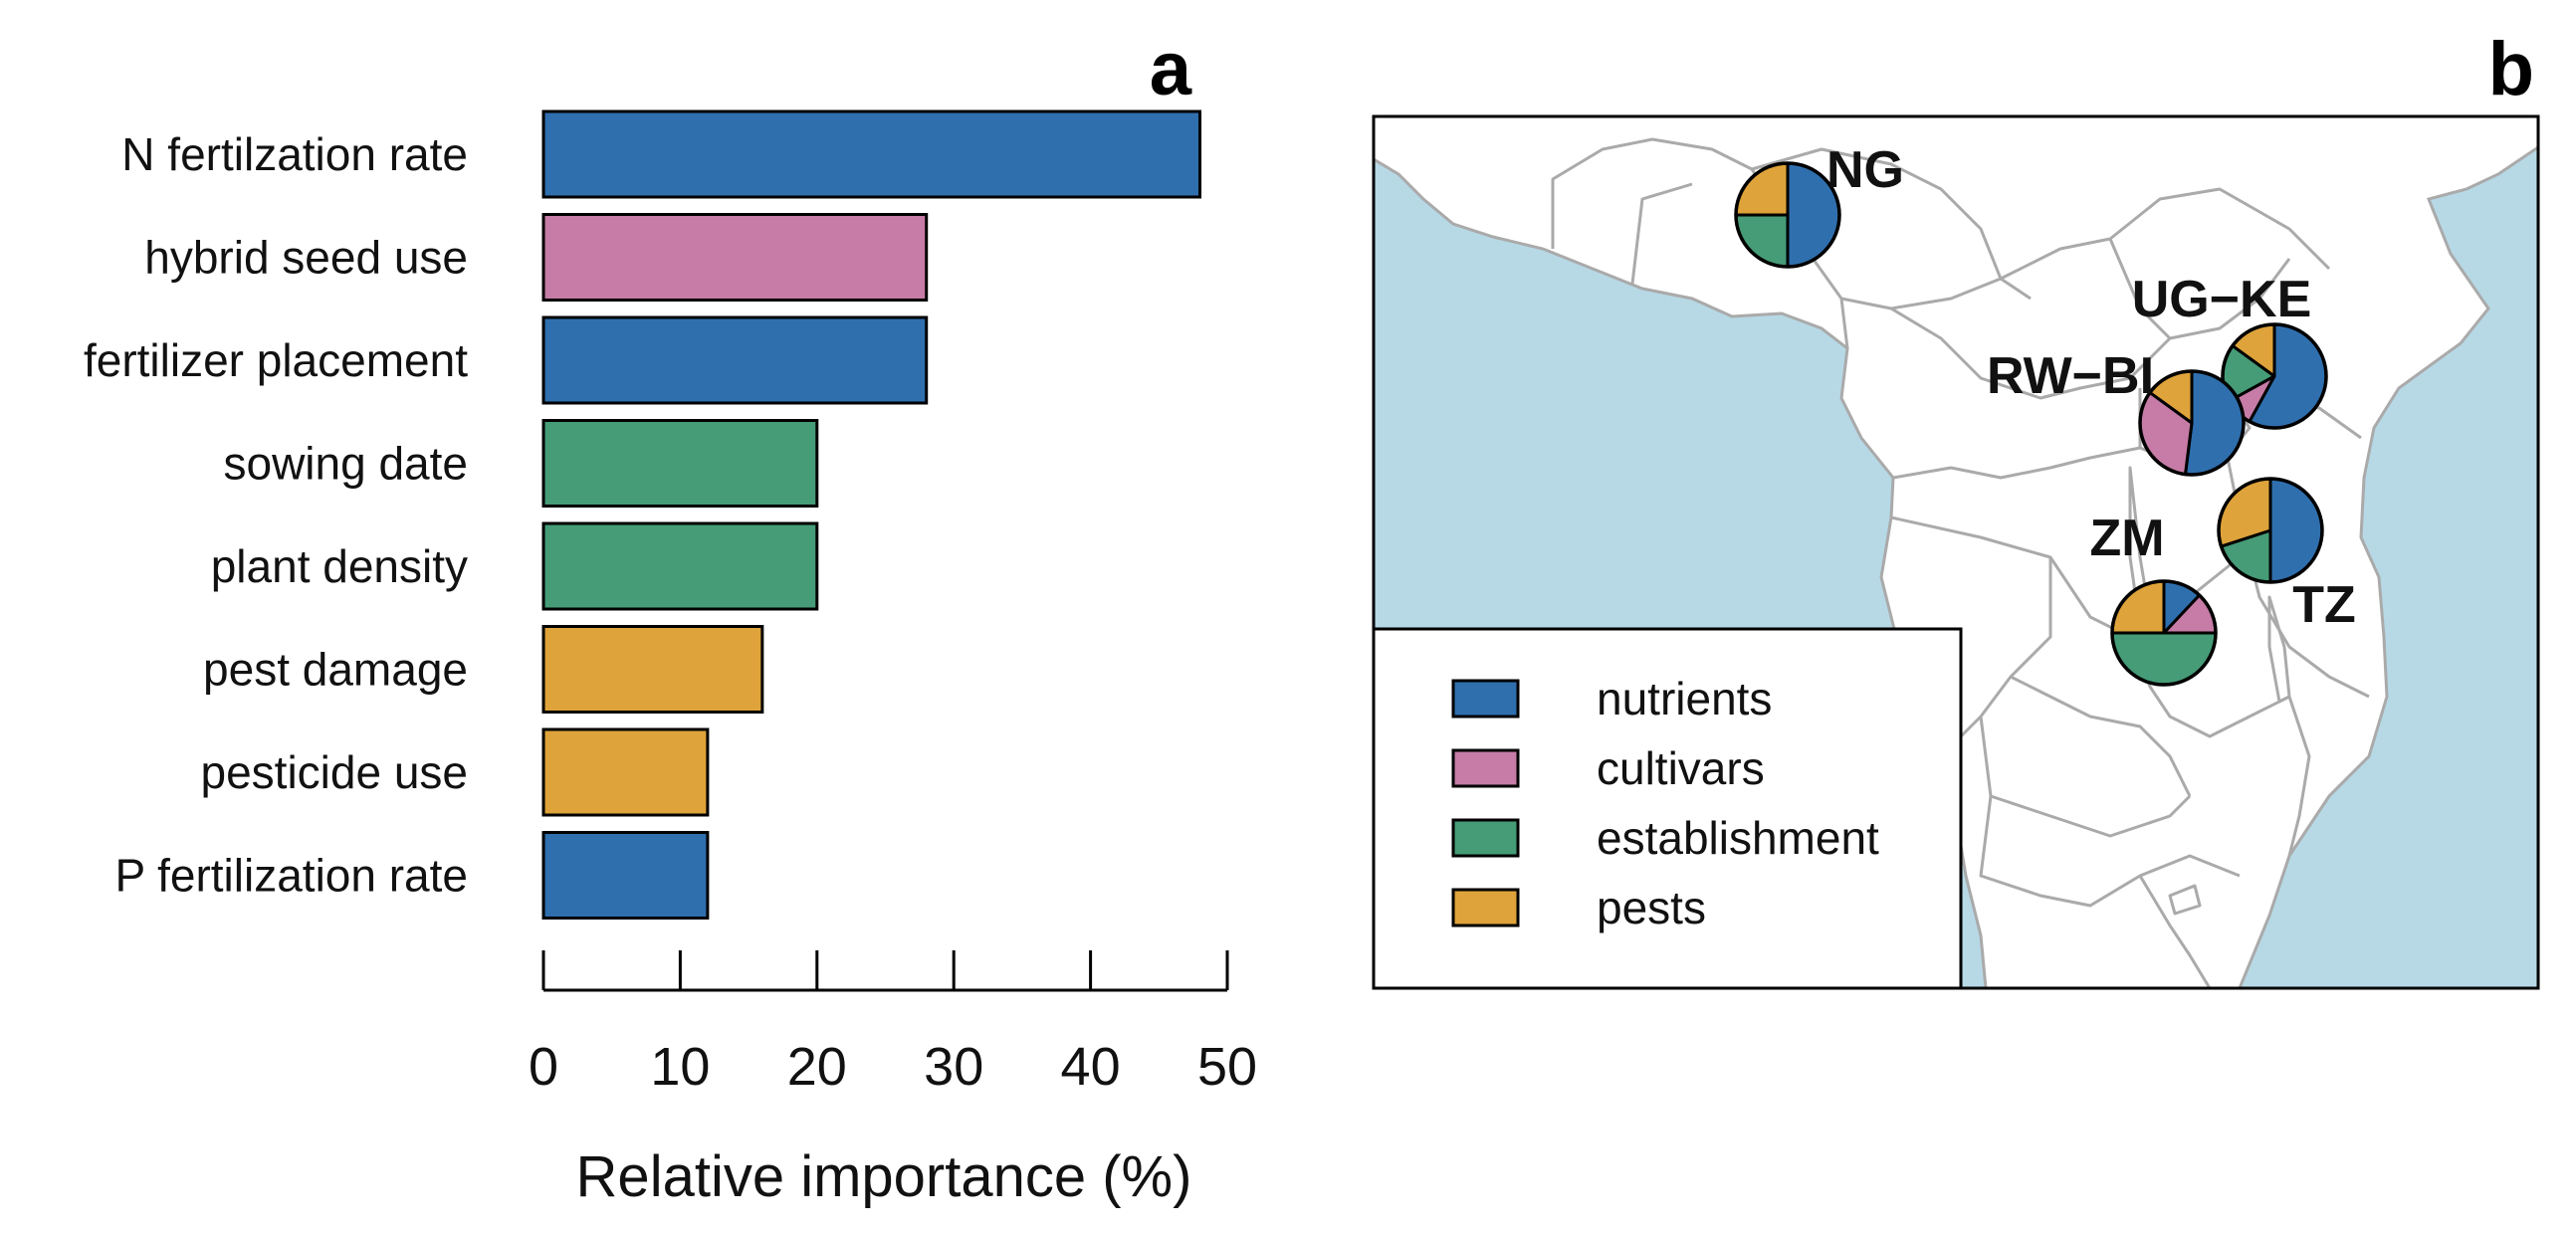 Image resolution: width=2576 pixels, height=1234 pixels. Describe the element at coordinates (953, 1067) in the screenshot. I see `x-tick-label: 30` at that location.